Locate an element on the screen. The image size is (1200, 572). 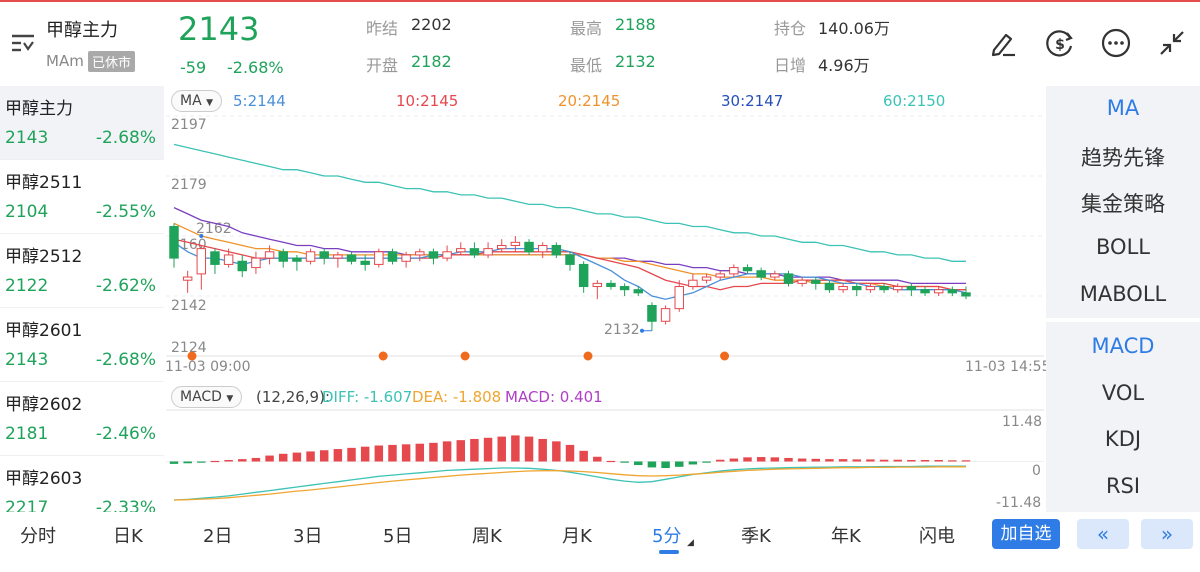
tab-3day: 3日 is located at coordinates (308, 536).